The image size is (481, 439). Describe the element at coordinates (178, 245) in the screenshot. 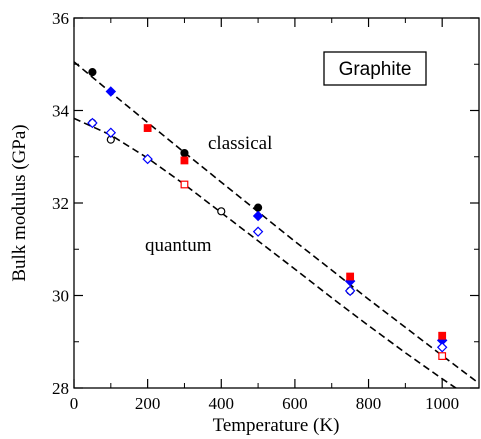

I see `annotation-quantum: quantum` at that location.